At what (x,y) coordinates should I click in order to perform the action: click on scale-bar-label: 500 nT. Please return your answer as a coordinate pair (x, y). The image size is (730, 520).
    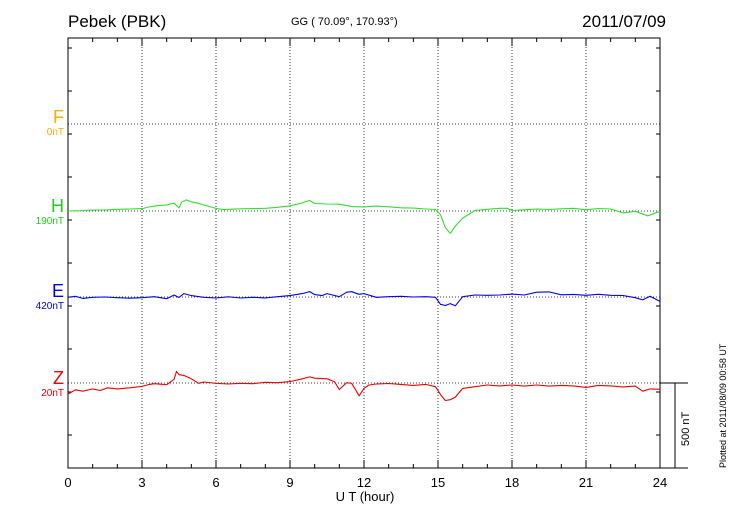
    Looking at the image, I should click on (686, 428).